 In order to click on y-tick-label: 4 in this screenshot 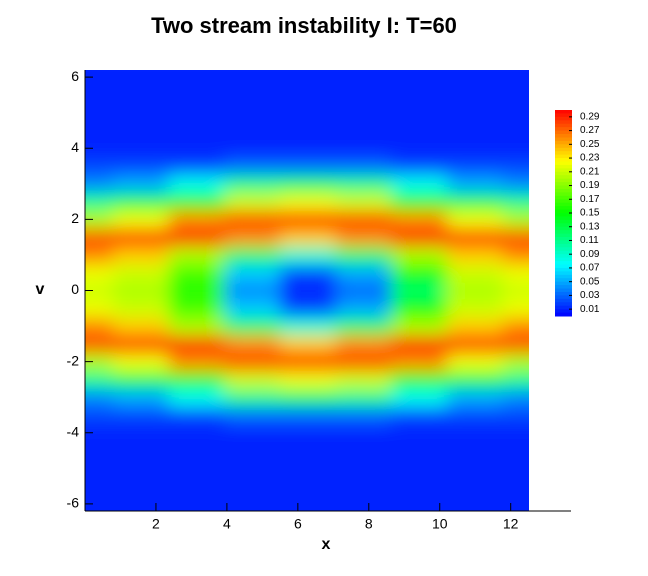, I will do `click(75, 147)`.